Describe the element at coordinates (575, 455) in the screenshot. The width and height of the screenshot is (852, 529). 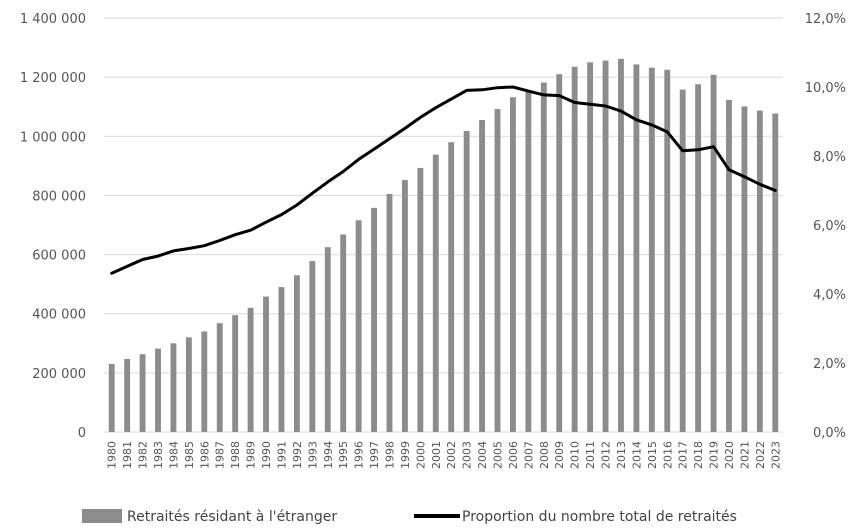
I see `x-tick-label: 2010` at that location.